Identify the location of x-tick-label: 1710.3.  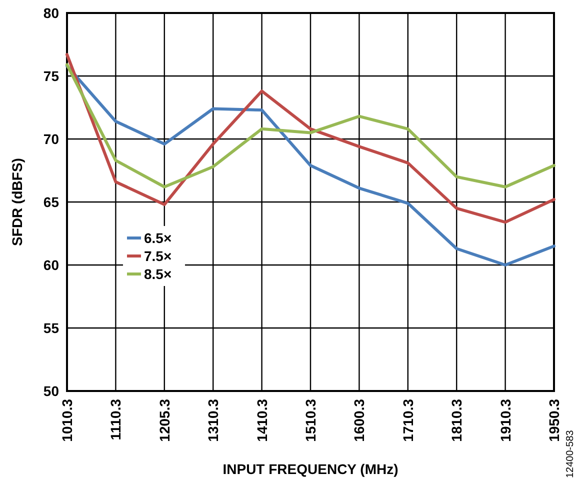
(408, 420).